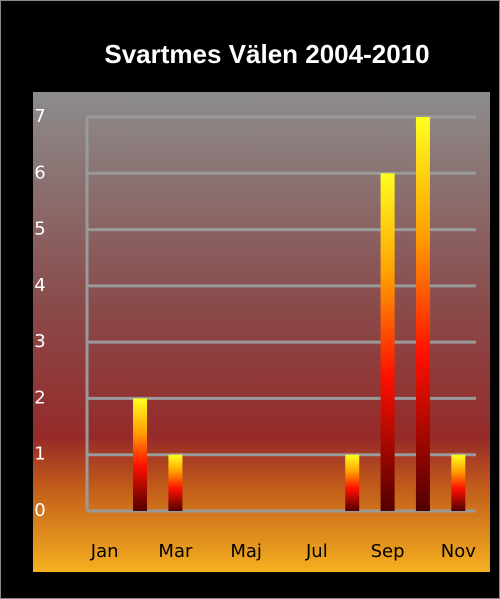 This screenshot has width=500, height=599. What do you see at coordinates (39, 510) in the screenshot?
I see `y-tick-label: 0` at bounding box center [39, 510].